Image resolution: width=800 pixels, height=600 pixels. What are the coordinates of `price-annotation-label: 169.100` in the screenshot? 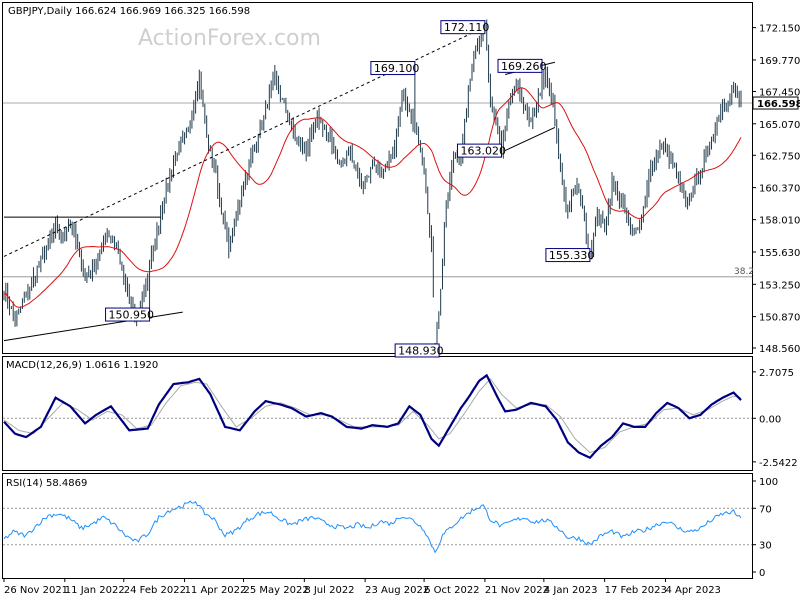 It's located at (397, 68).